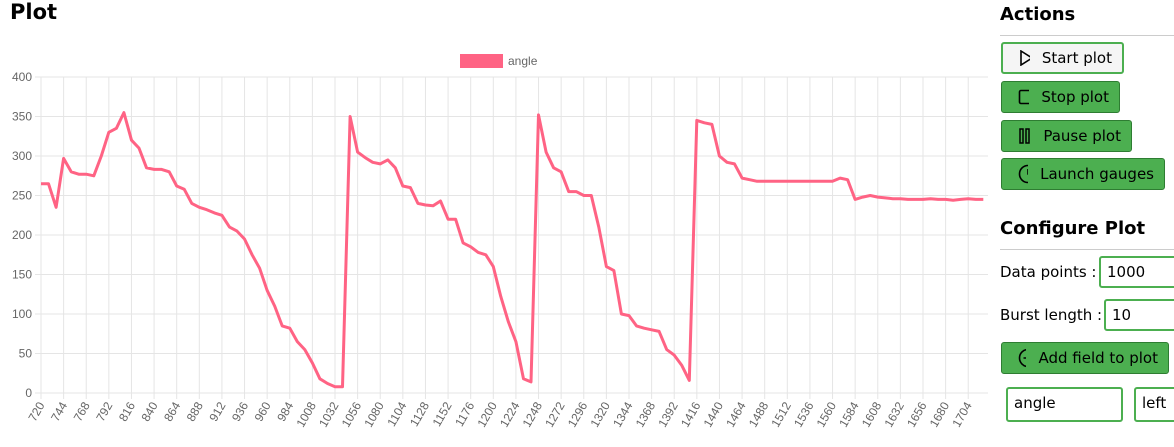 This screenshot has width=1174, height=447. Describe the element at coordinates (523, 61) in the screenshot. I see `legend-label: angle` at that location.